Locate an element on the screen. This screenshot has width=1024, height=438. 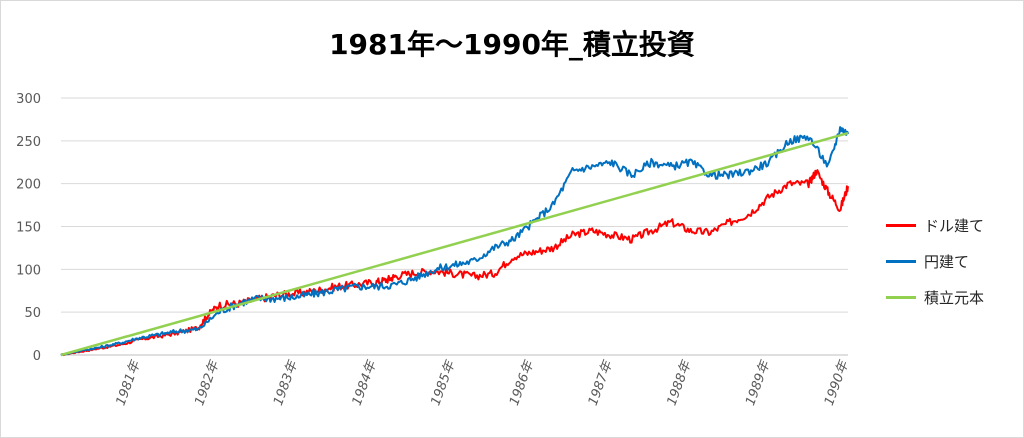
legend-swatch-yen is located at coordinates (901, 261).